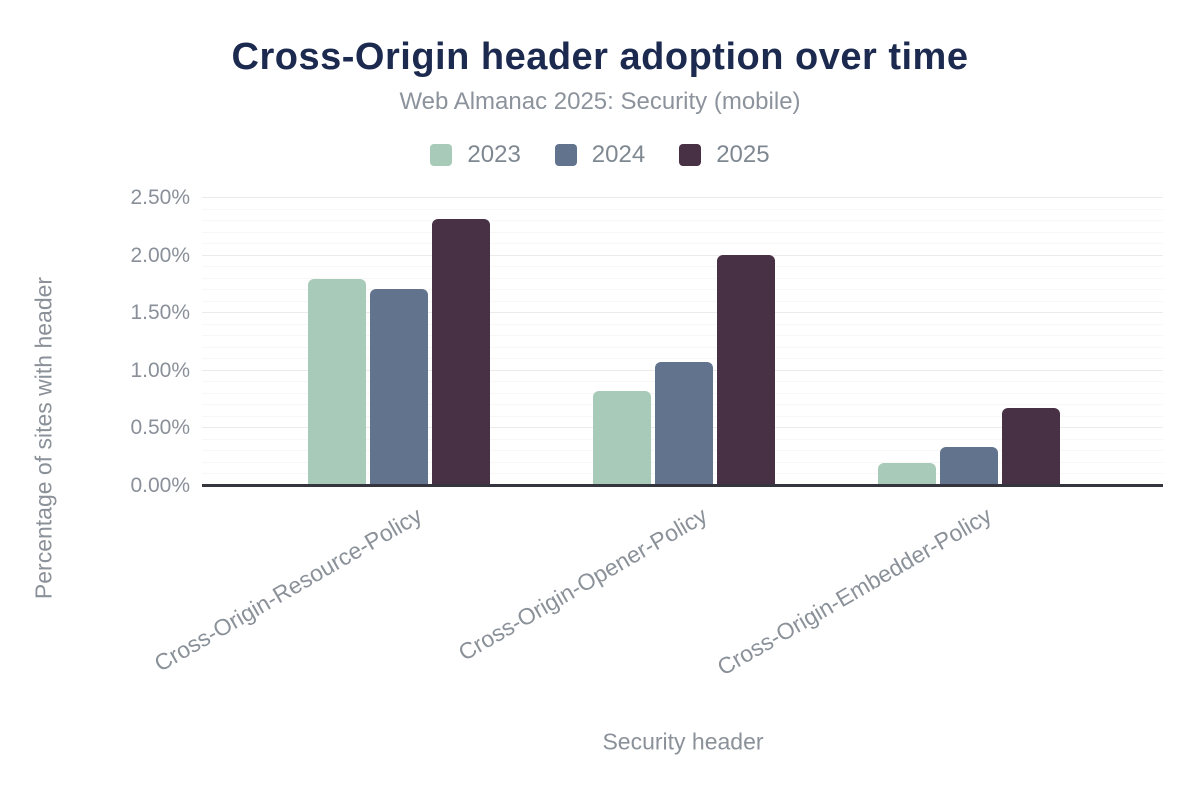 The height and width of the screenshot is (802, 1200). I want to click on bar-2025-cross-origin-opener-policy, so click(746, 370).